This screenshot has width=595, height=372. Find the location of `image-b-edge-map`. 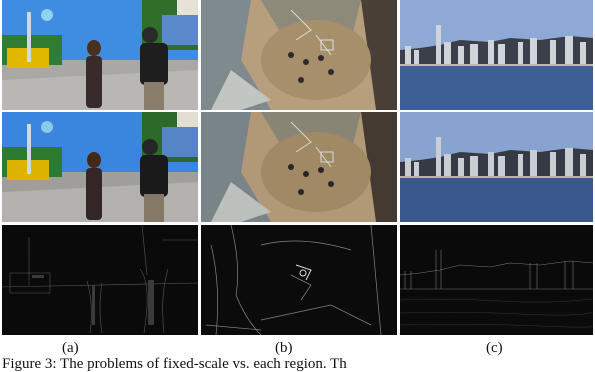

image-b-edge-map is located at coordinates (299, 280).